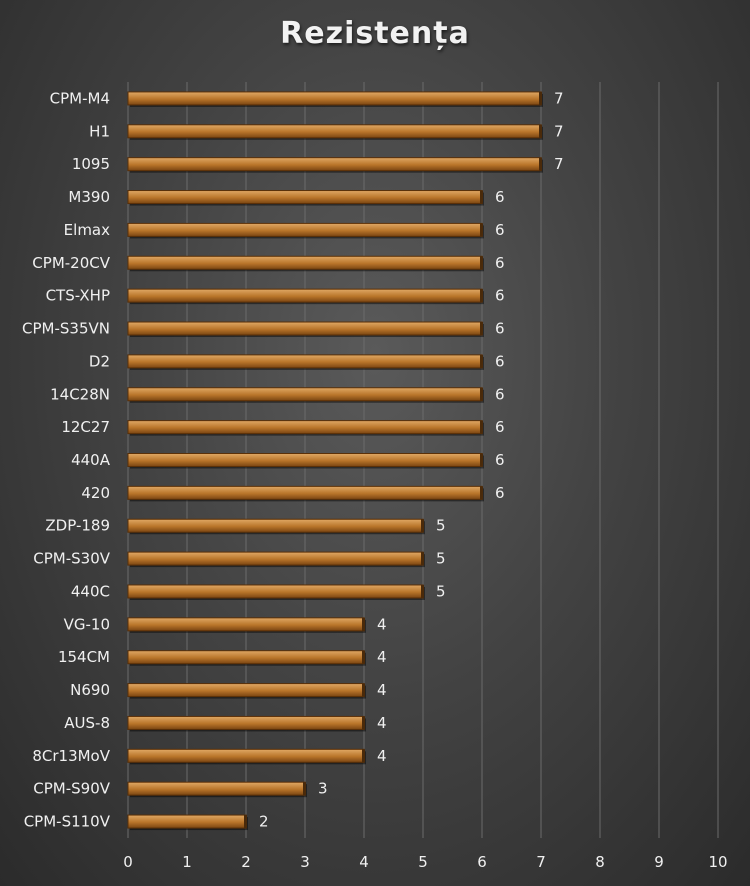  I want to click on category-label-1095: 1095, so click(91, 164).